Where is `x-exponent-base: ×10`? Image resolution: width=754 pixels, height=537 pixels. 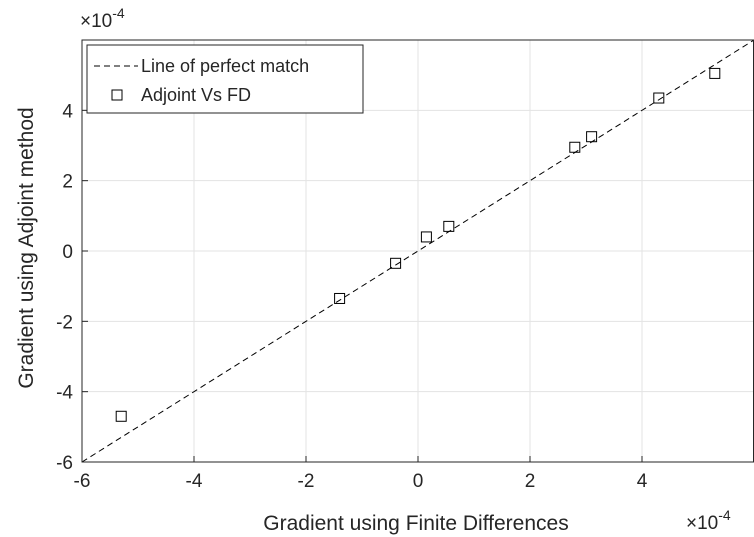
x-exponent-base: ×10 is located at coordinates (702, 523).